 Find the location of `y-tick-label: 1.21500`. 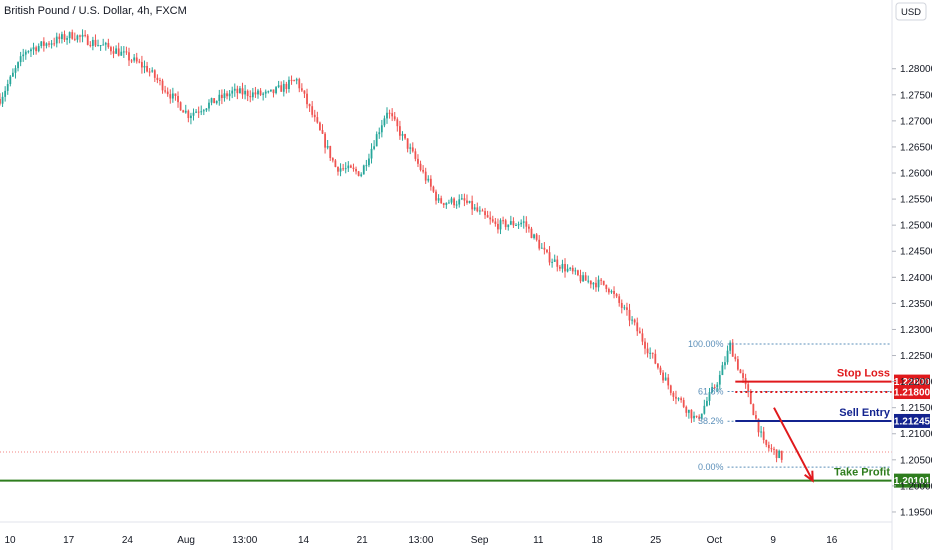

y-tick-label: 1.21500 is located at coordinates (916, 408).